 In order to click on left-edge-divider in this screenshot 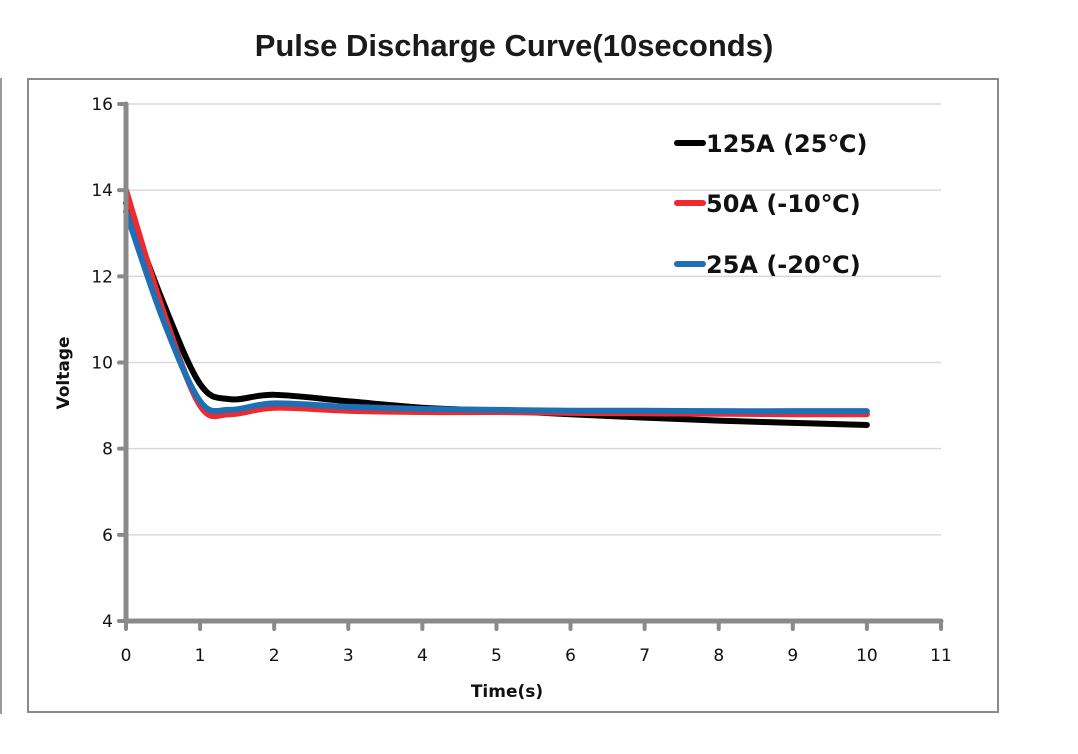, I will do `click(1, 396)`.